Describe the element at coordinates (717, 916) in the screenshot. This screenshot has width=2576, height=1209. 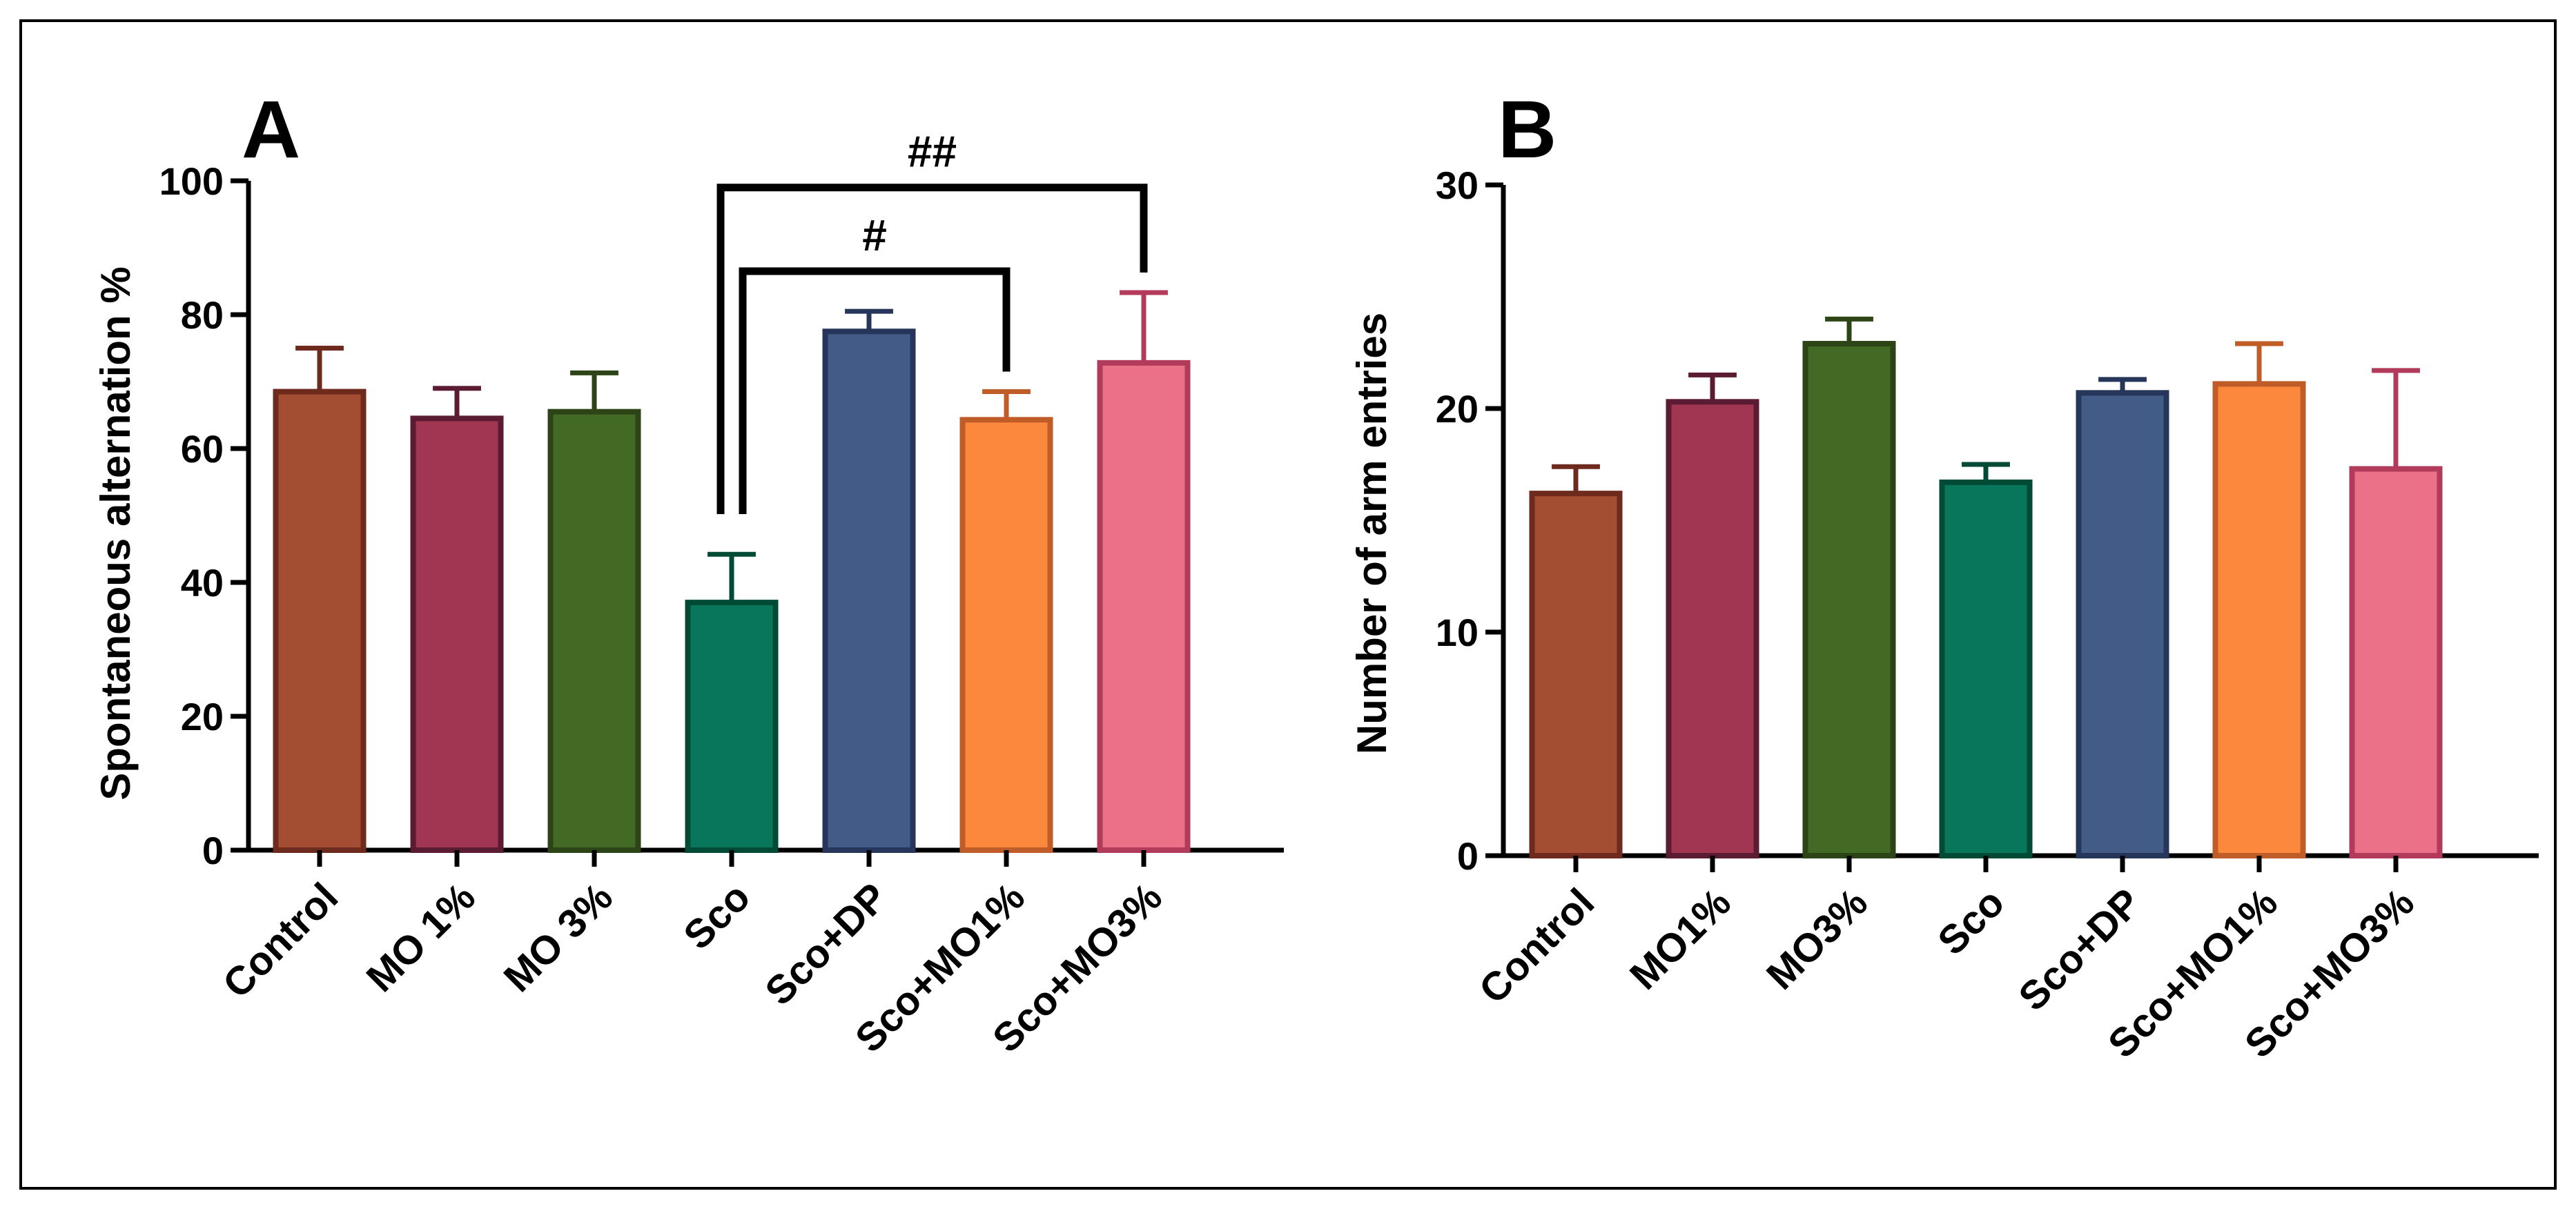
I see `panel-a-x-tick-label: Sco` at that location.